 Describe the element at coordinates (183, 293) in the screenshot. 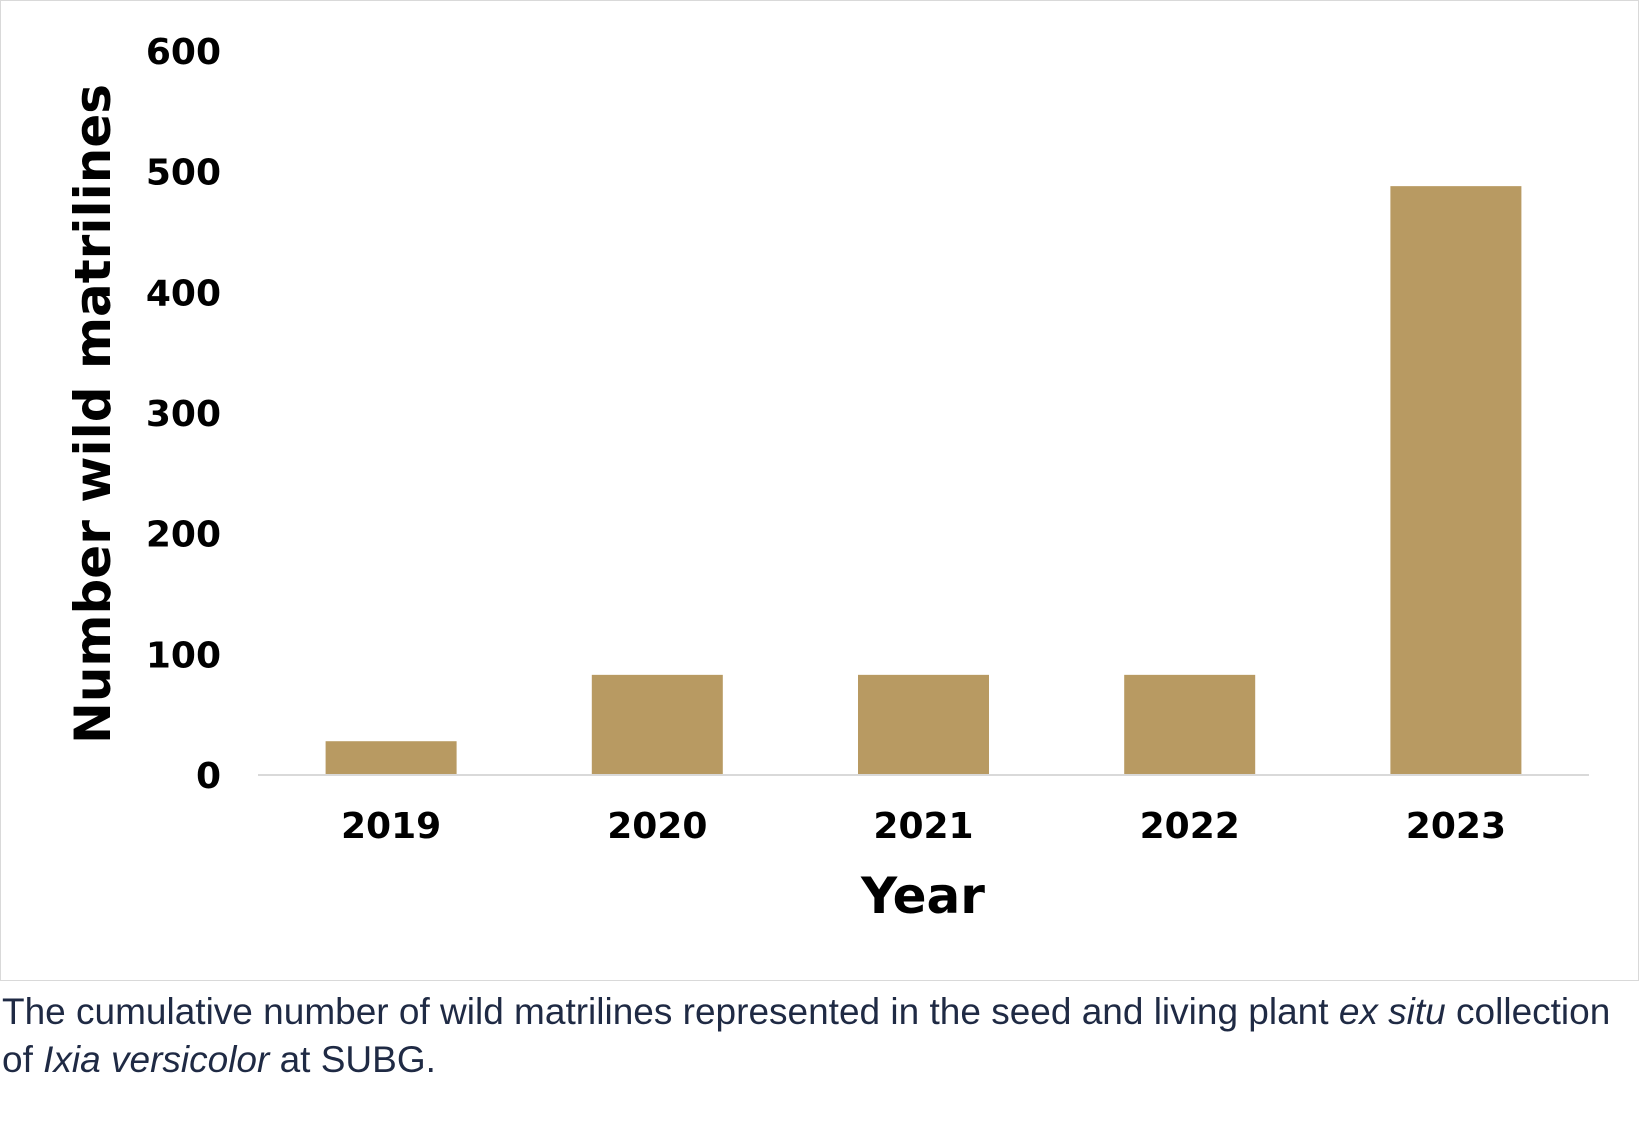

I see `y-tick-label: 400` at that location.